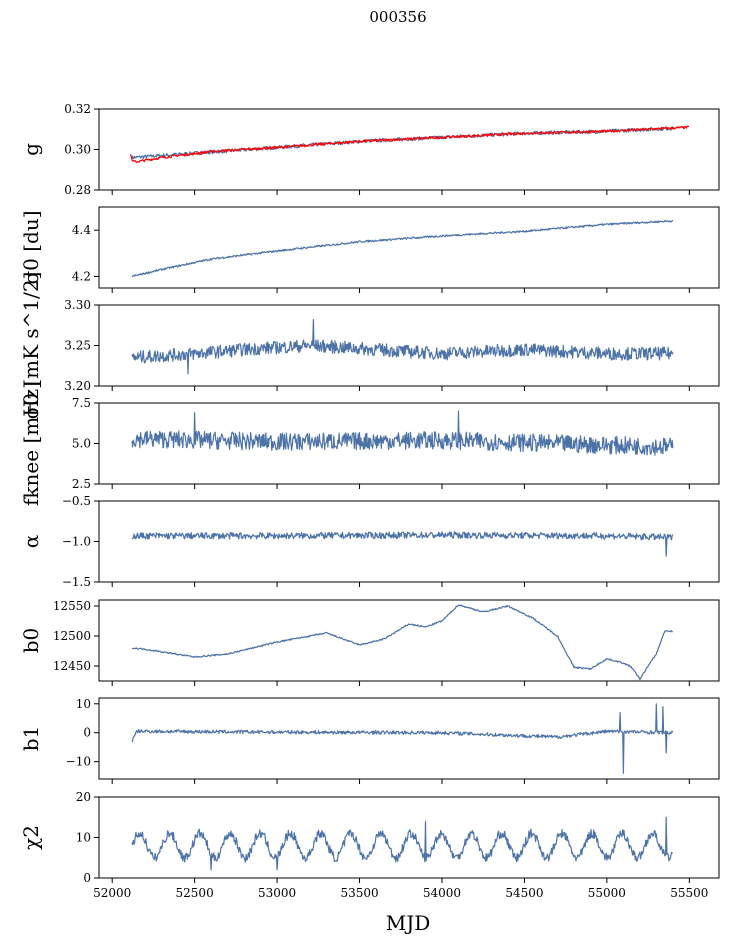  What do you see at coordinates (81, 276) in the screenshot?
I see `y-tick-label: 4.2` at bounding box center [81, 276].